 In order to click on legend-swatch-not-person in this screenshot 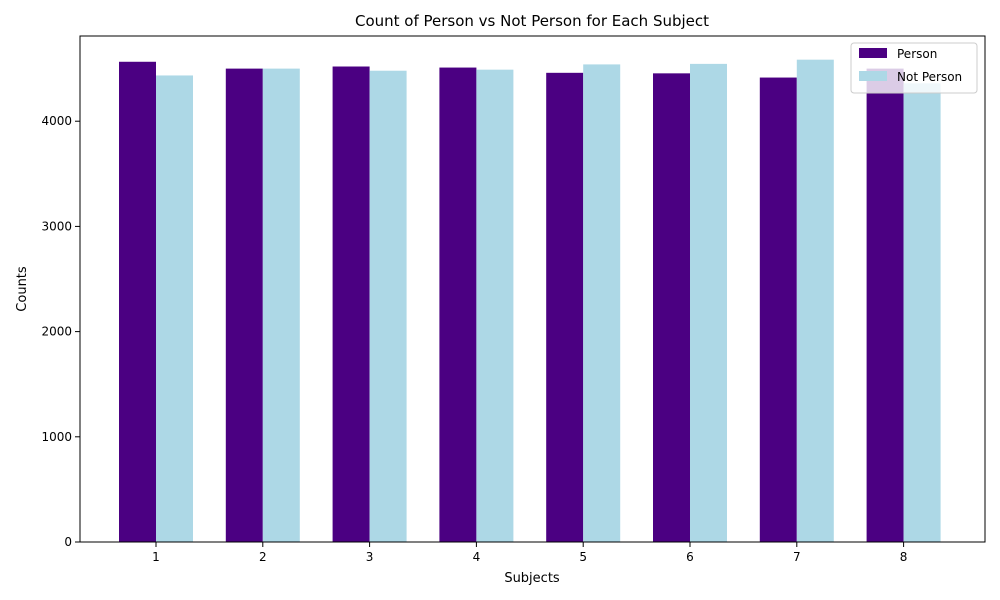, I will do `click(873, 76)`.